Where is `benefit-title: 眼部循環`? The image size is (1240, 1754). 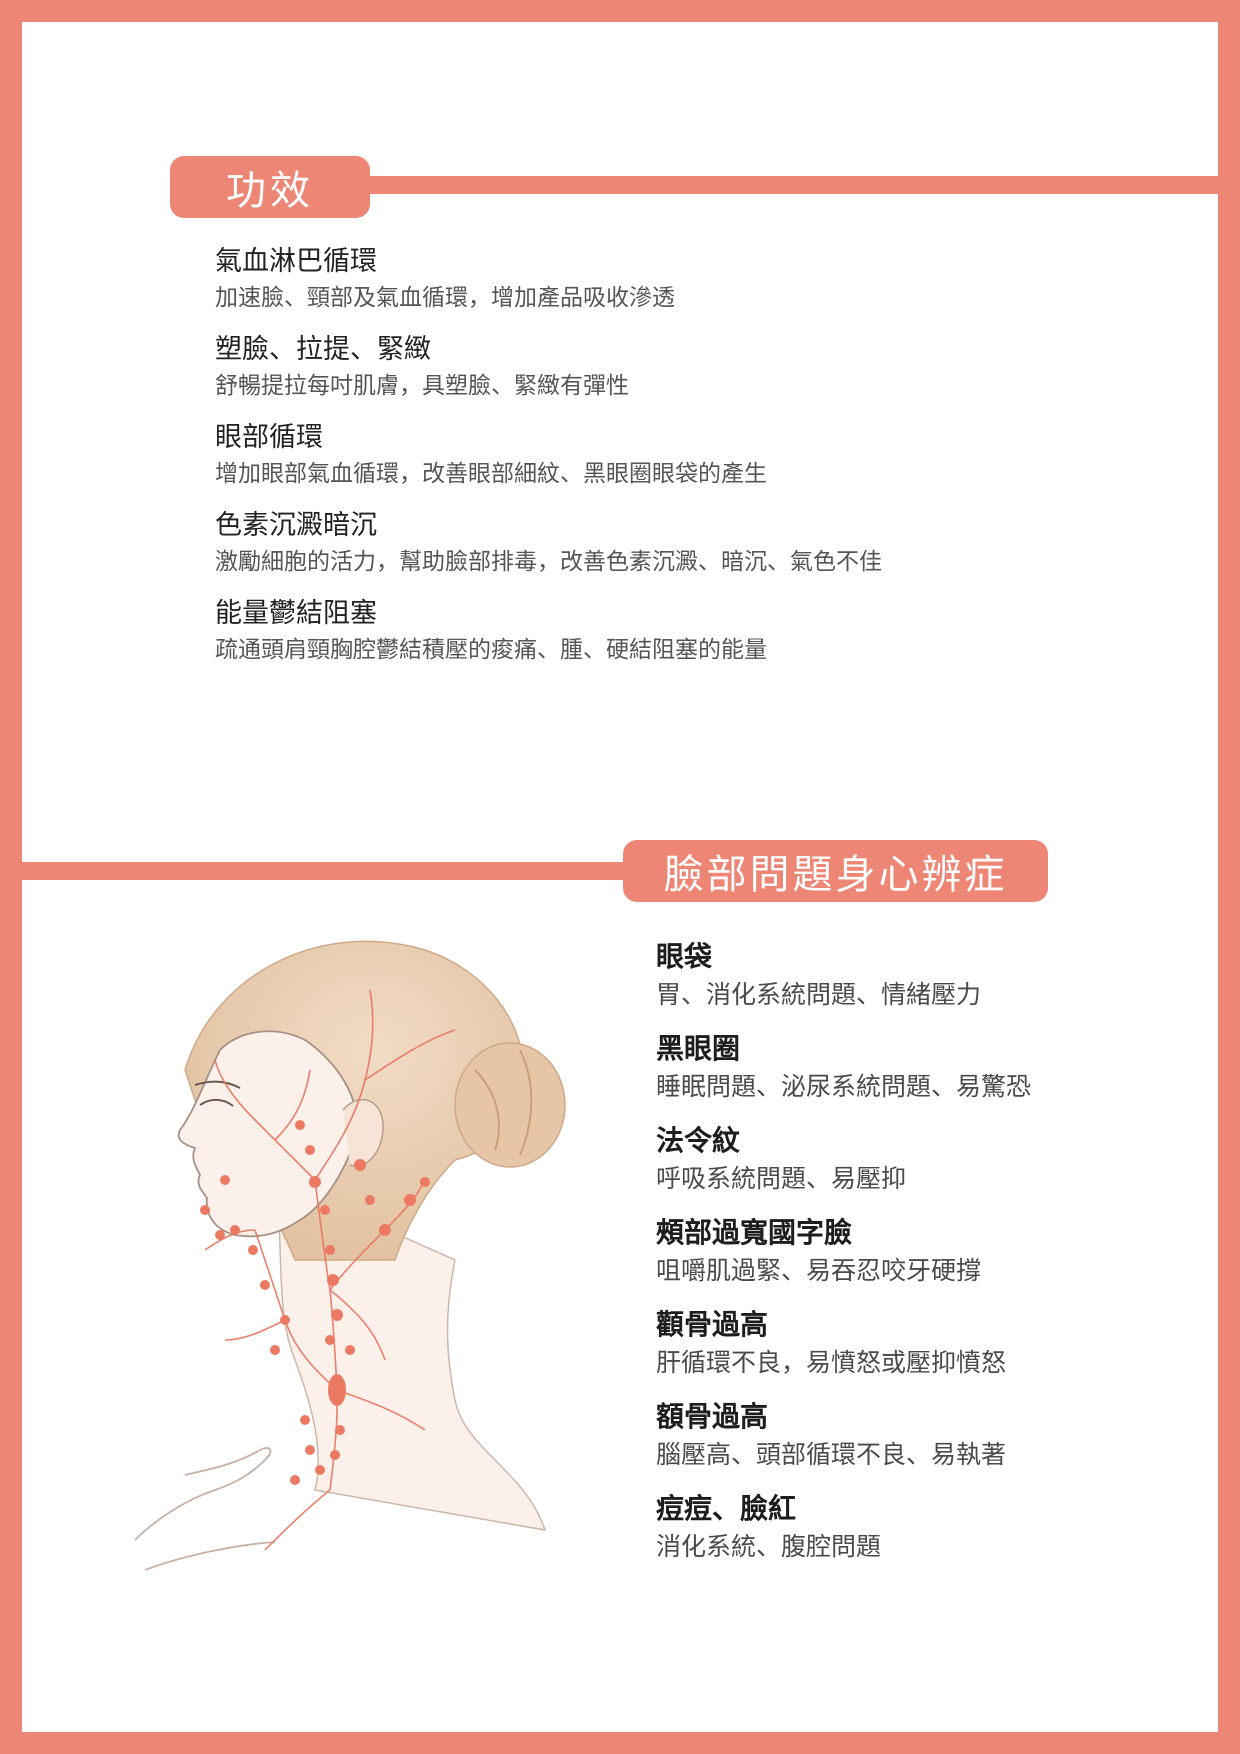 benefit-title: 眼部循環 is located at coordinates (269, 437).